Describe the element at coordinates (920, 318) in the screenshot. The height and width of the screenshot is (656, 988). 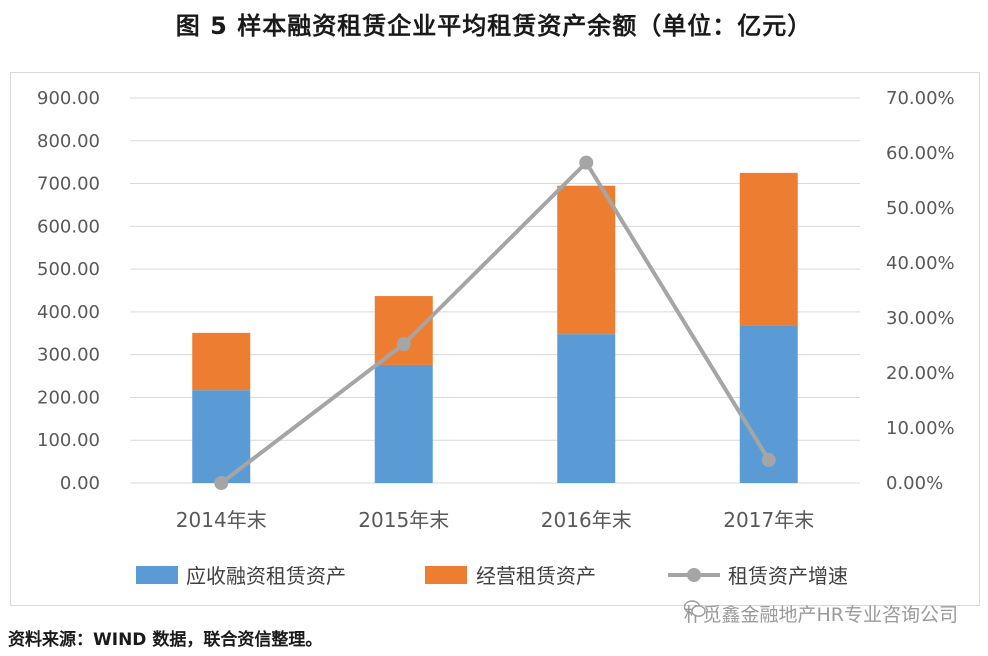
I see `y-right-tick-label: 30.00%` at that location.